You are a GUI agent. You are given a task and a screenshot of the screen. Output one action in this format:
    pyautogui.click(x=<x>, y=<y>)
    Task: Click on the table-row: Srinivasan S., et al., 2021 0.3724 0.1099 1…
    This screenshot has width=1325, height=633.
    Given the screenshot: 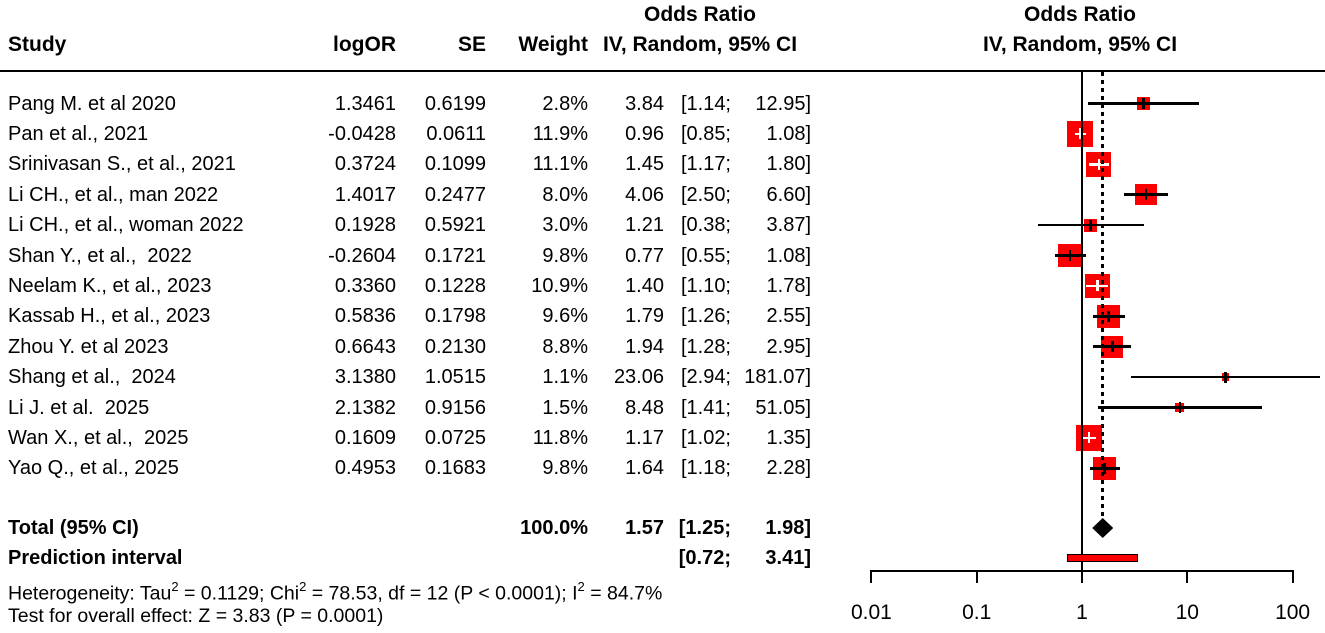 What is the action you would take?
    pyautogui.click(x=420, y=164)
    